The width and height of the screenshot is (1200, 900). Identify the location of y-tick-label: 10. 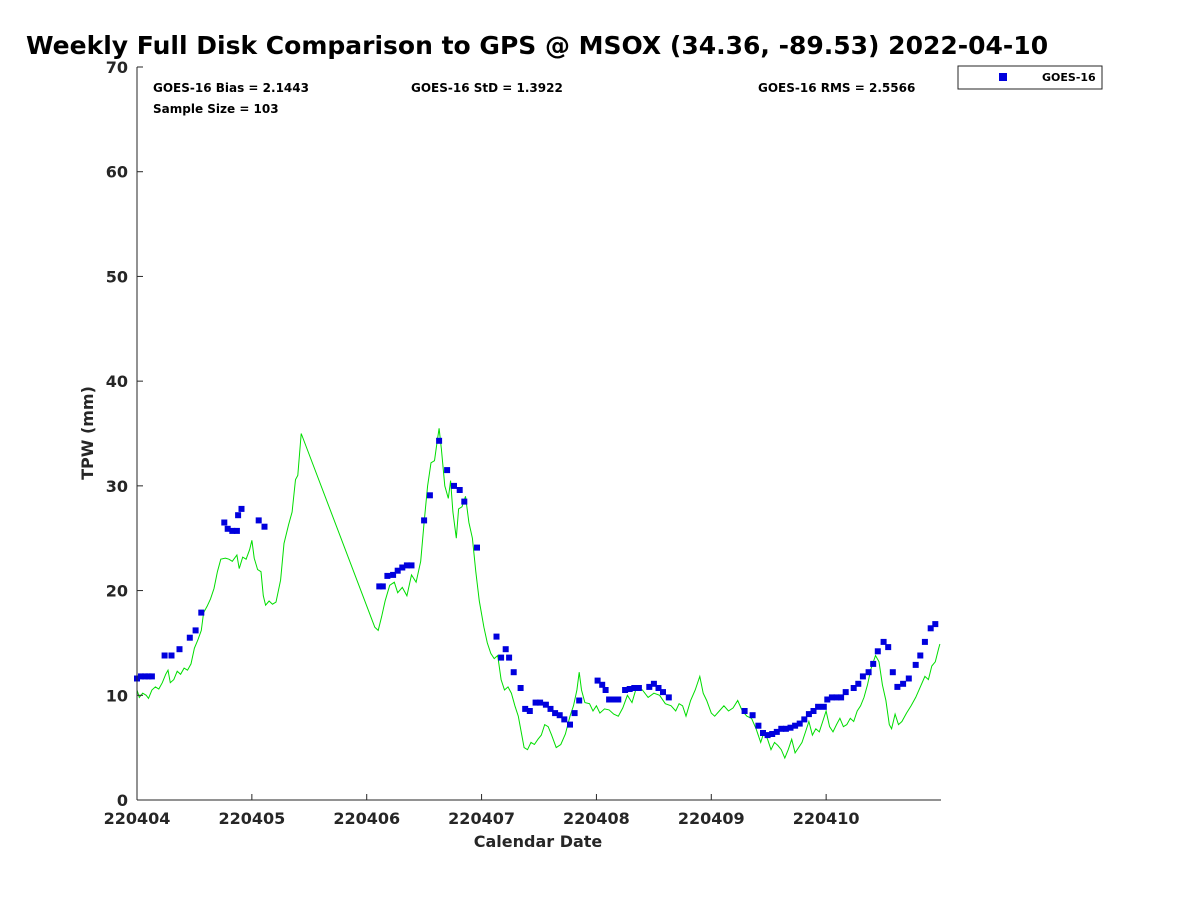
(117, 695).